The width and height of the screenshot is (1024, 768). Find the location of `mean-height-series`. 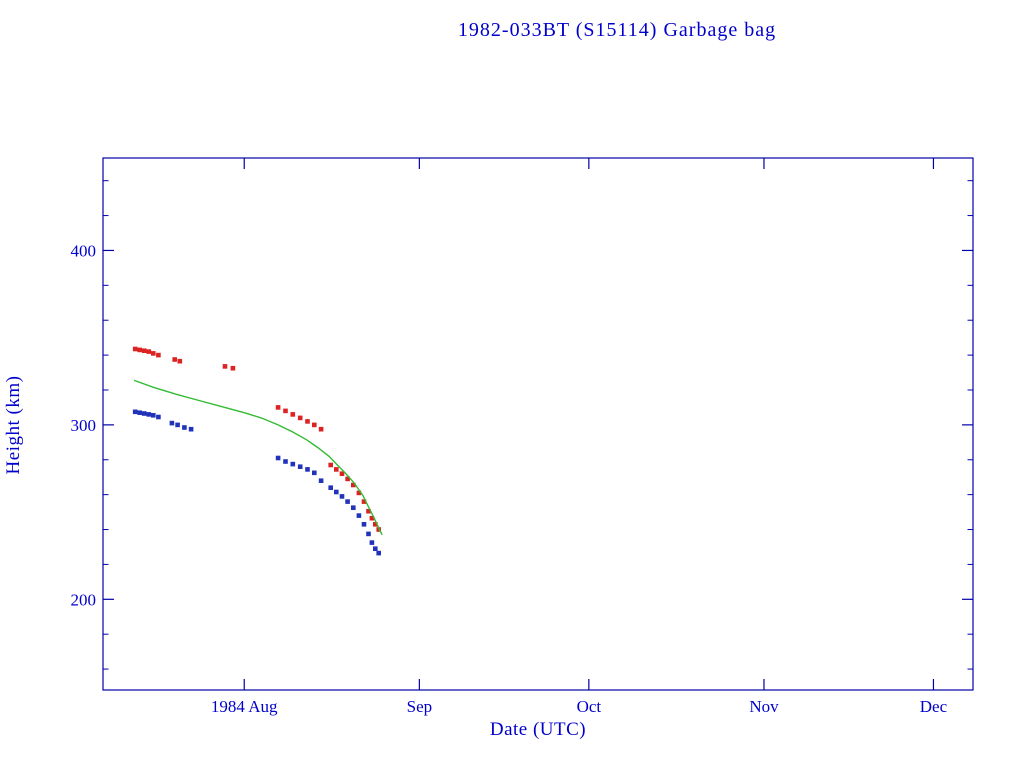

mean-height-series is located at coordinates (258, 457).